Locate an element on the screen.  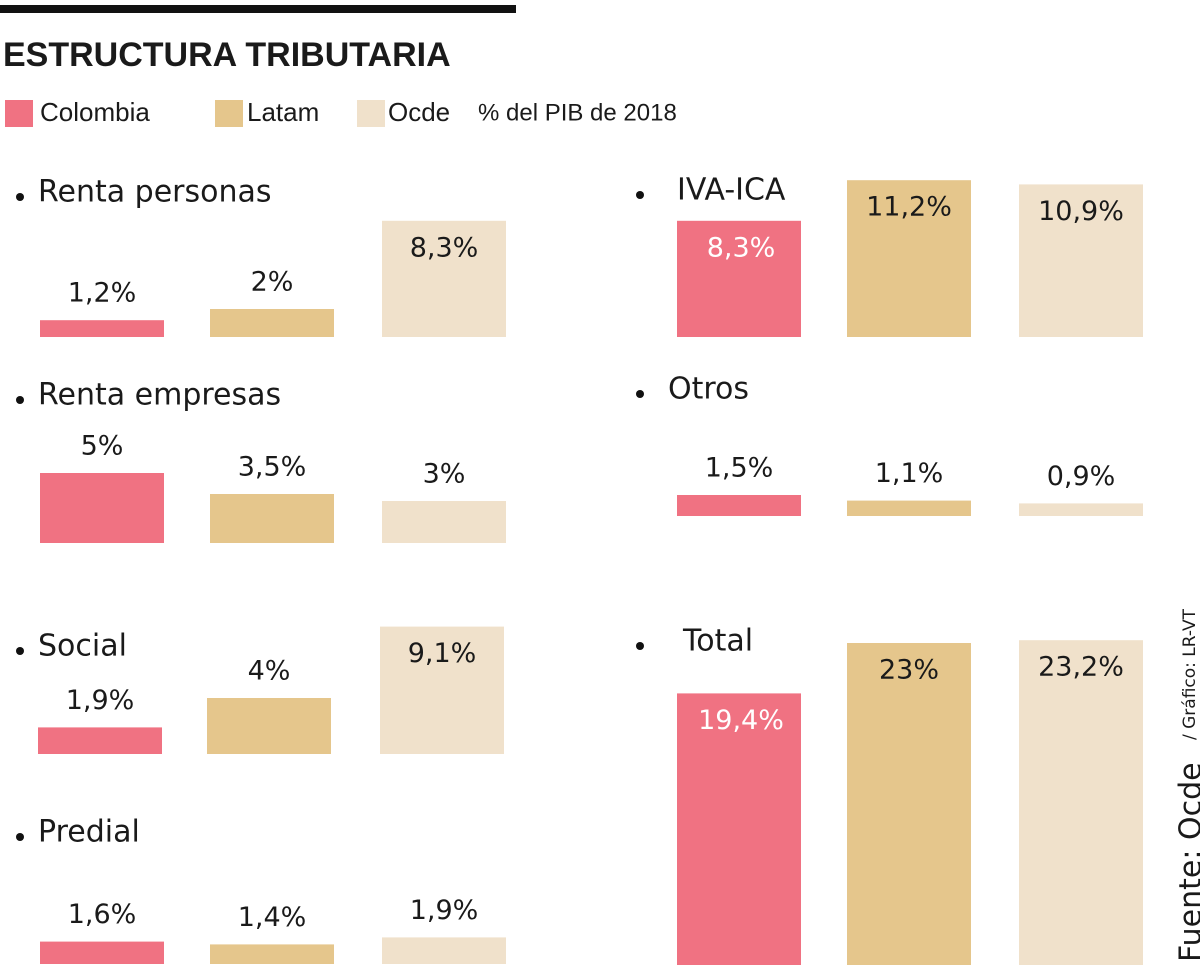
value-label: 5% is located at coordinates (102, 446).